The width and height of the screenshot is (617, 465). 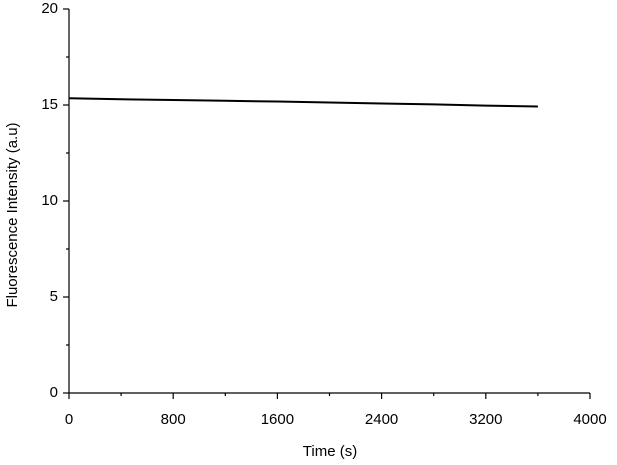 I want to click on x-axis-label: Time (s), so click(x=330, y=451).